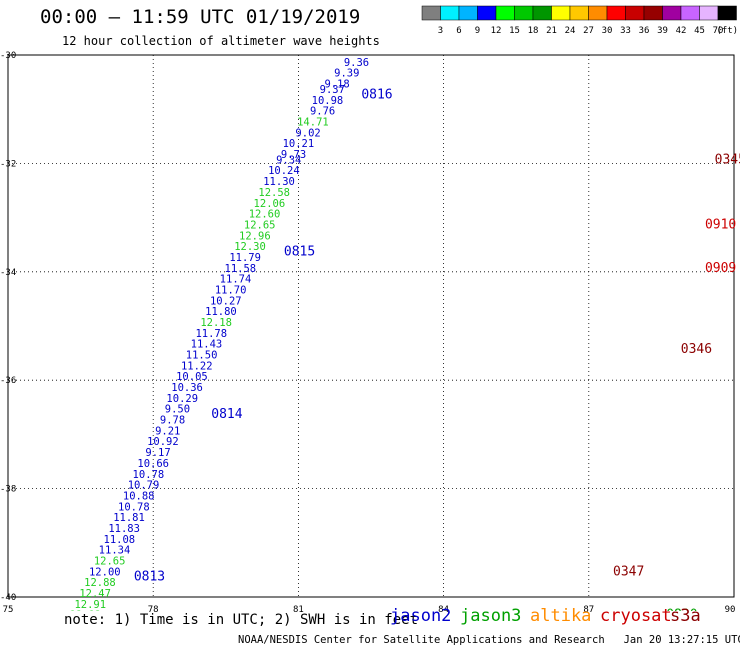 This screenshot has width=740, height=650. Describe the element at coordinates (8, 273) in the screenshot. I see `y-tick-label: -34` at that location.